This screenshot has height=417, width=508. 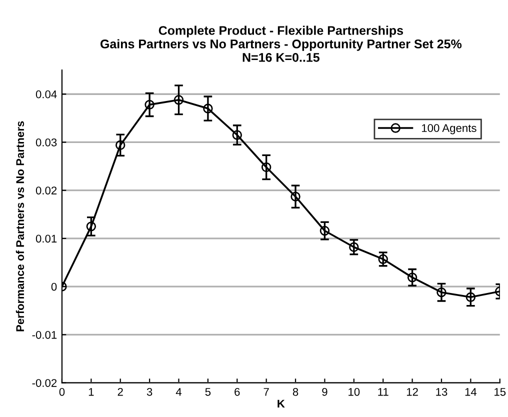 I want to click on x-tick-label: 8, so click(x=295, y=392).